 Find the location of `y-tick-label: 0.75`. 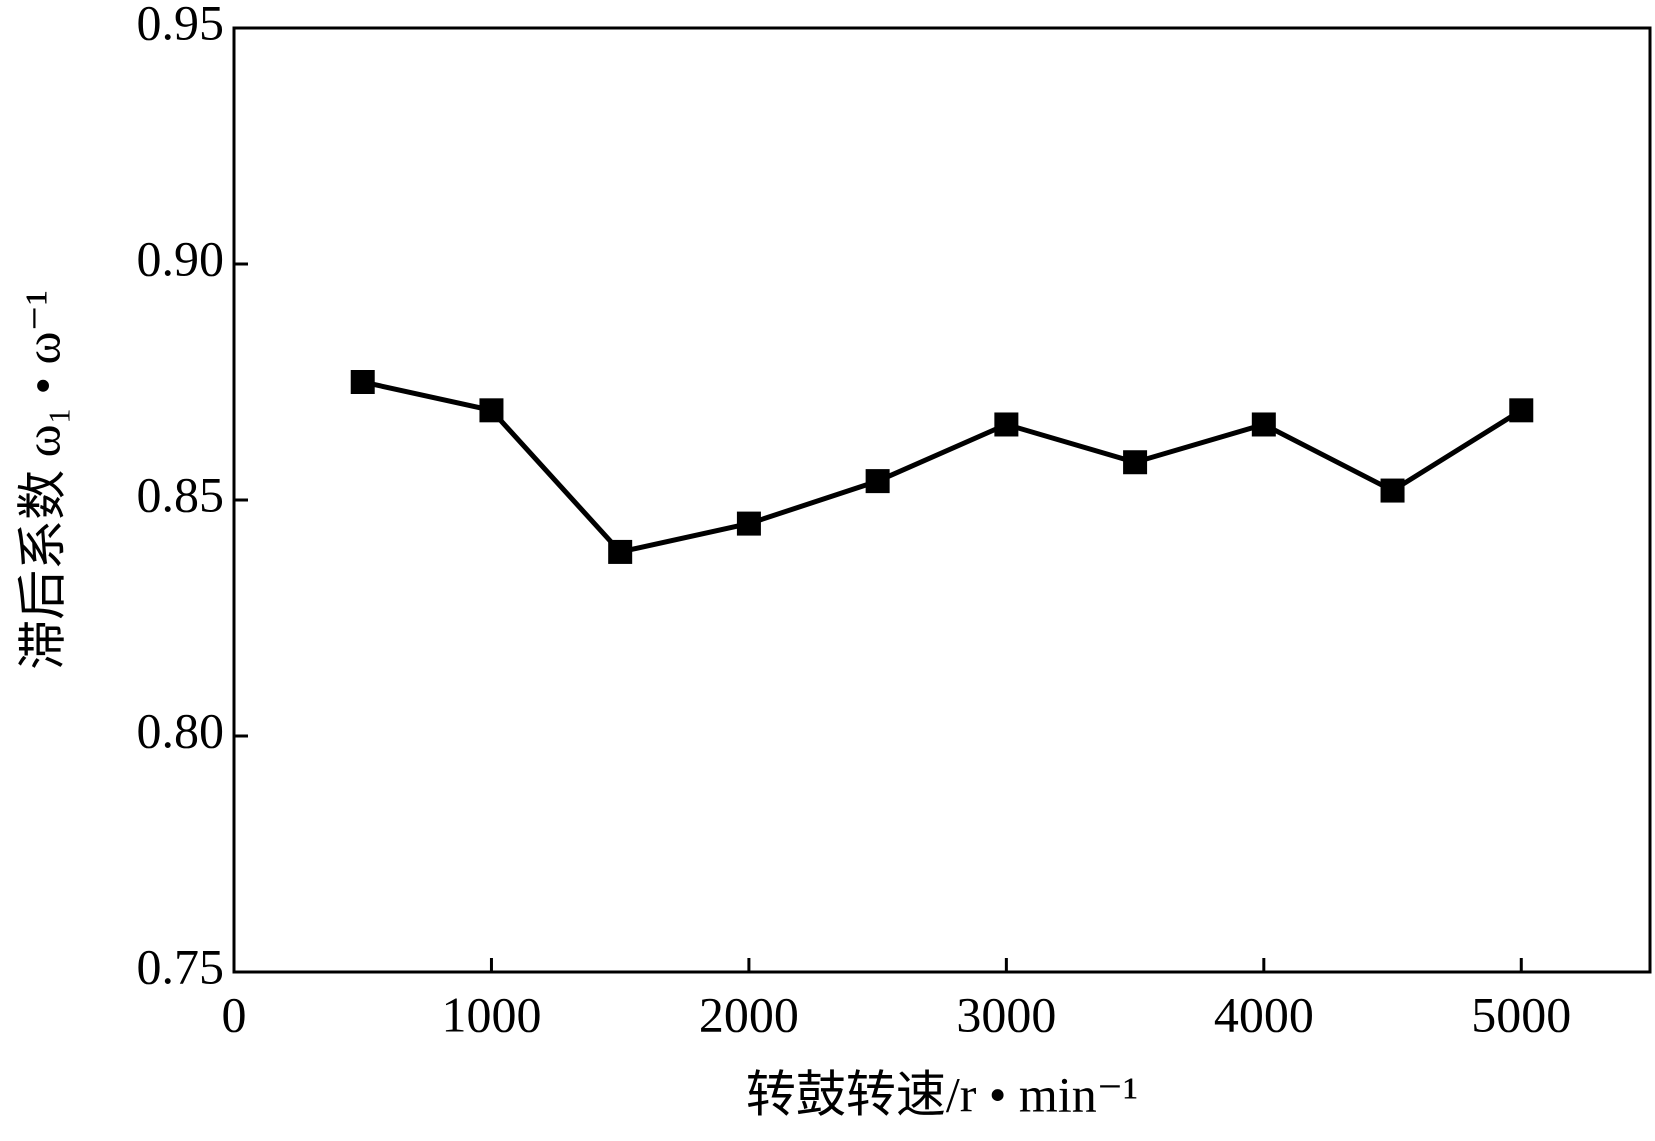

y-tick-label: 0.75 is located at coordinates (181, 966).